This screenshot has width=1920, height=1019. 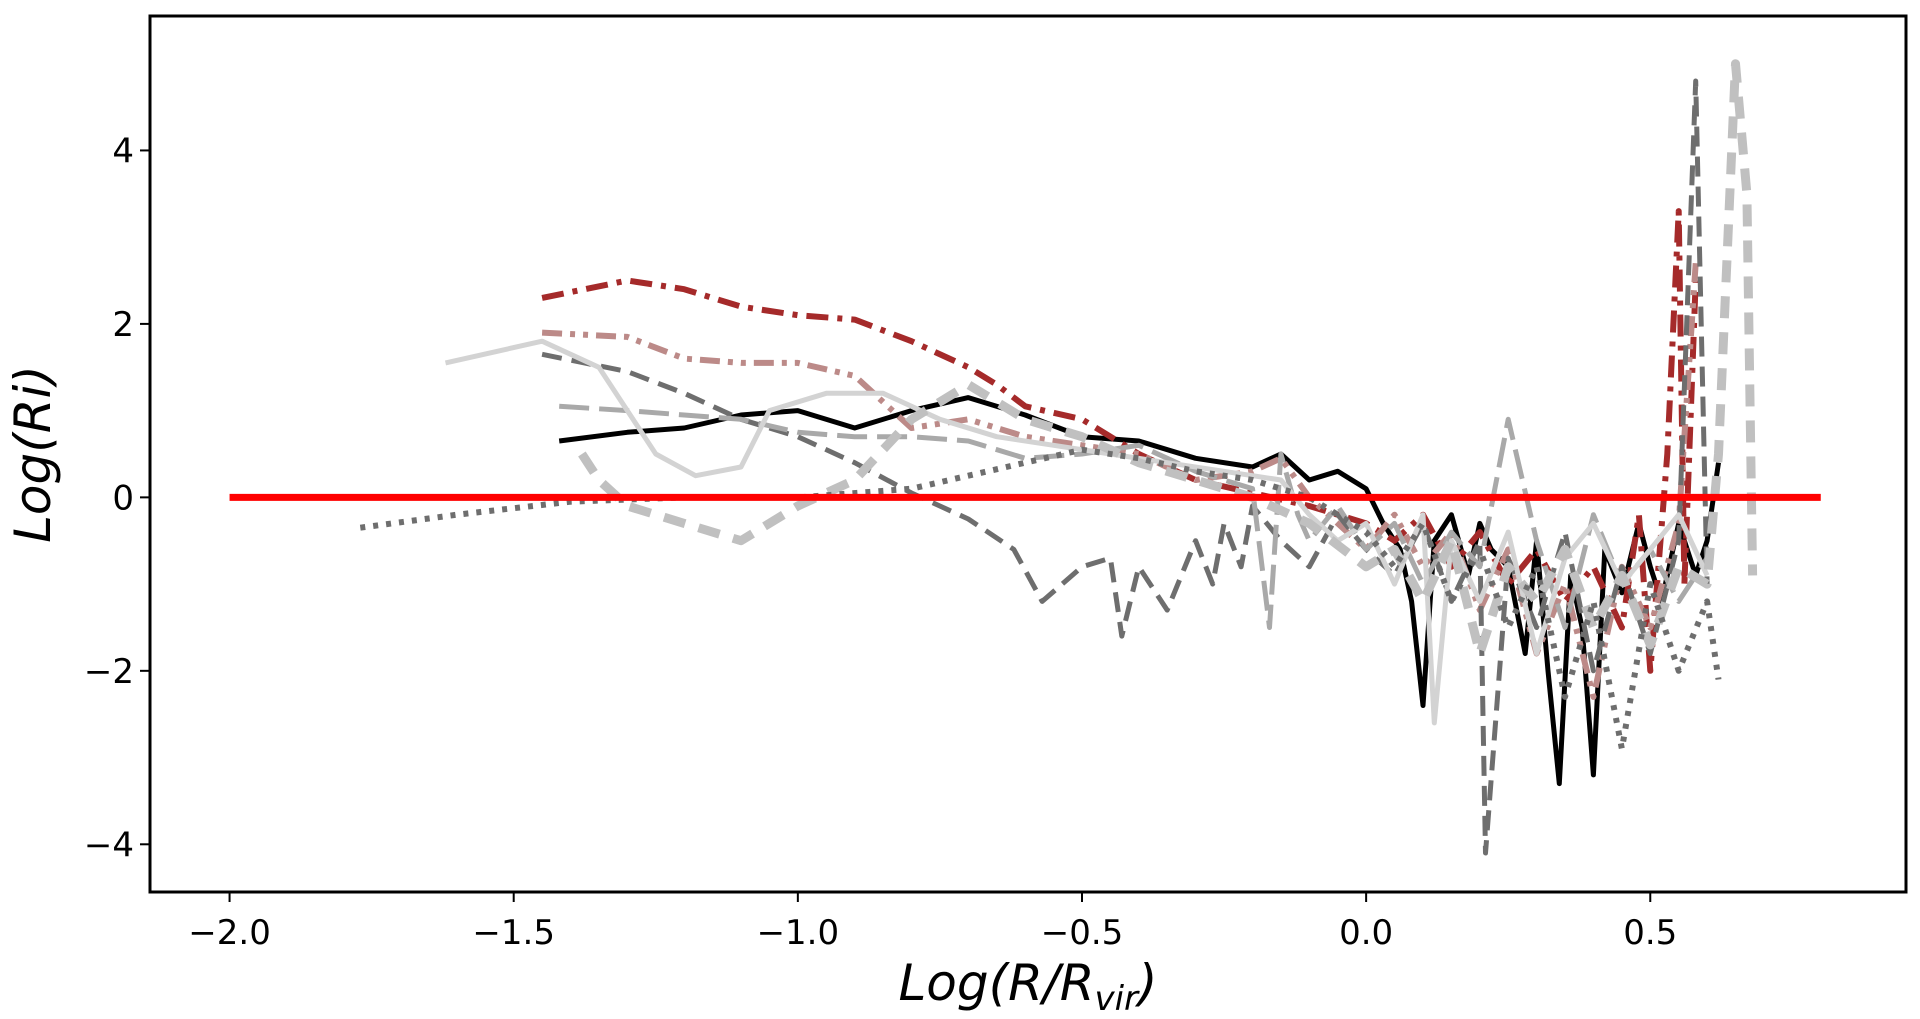 What do you see at coordinates (109, 845) in the screenshot?
I see `y-tick-label: −4` at bounding box center [109, 845].